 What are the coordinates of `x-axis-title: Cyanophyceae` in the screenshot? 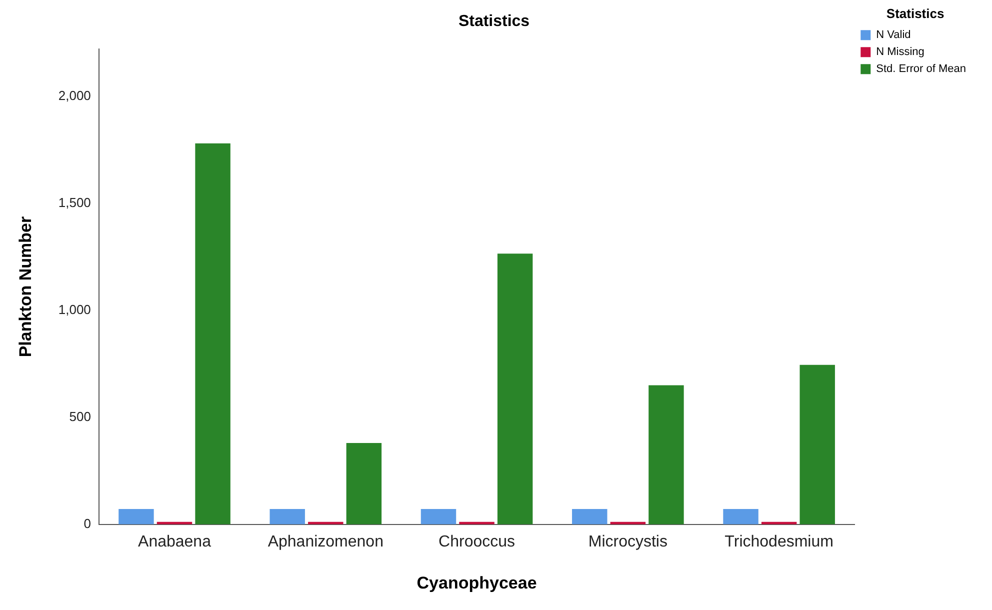 It's located at (476, 582).